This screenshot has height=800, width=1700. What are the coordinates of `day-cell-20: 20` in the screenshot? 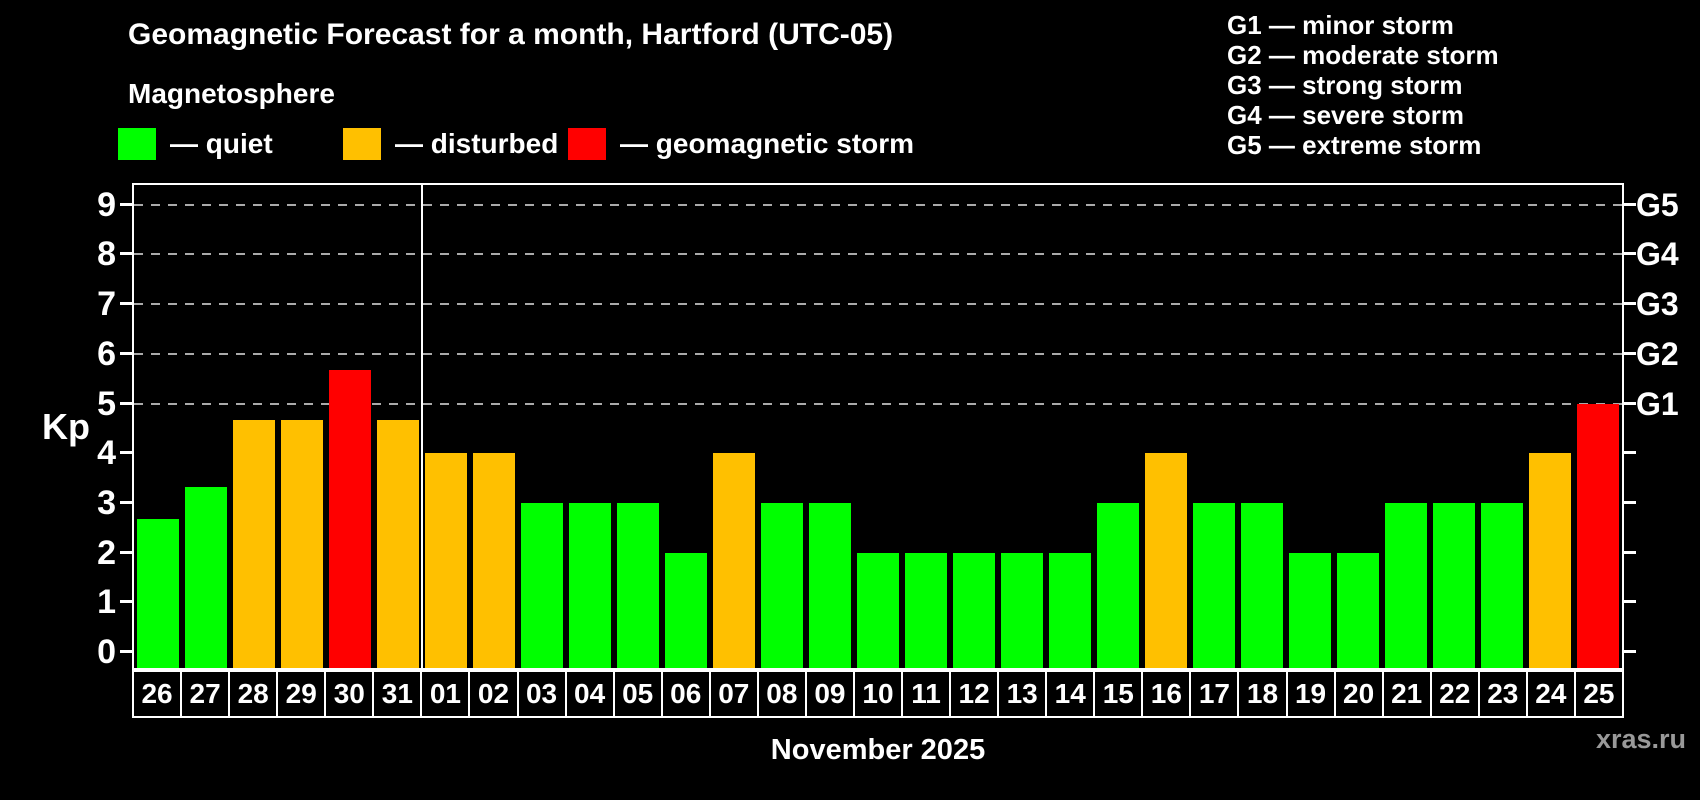 It's located at (1358, 694).